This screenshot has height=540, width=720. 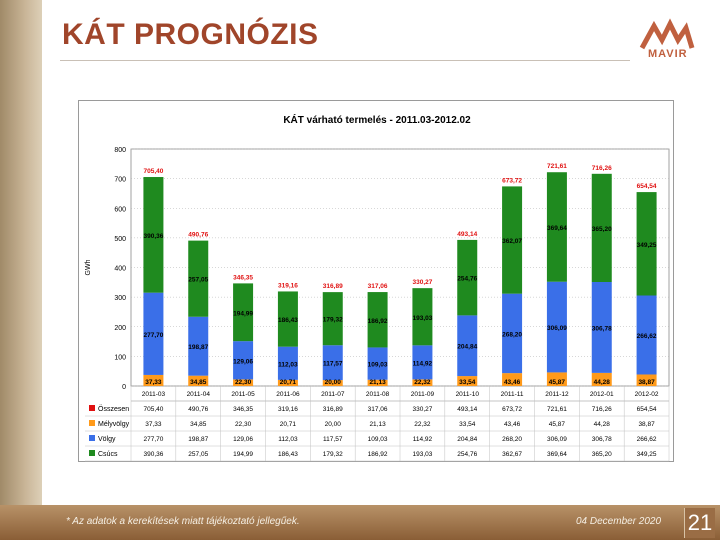 What do you see at coordinates (647, 409) in the screenshot?
I see `table-cell: 654,54` at bounding box center [647, 409].